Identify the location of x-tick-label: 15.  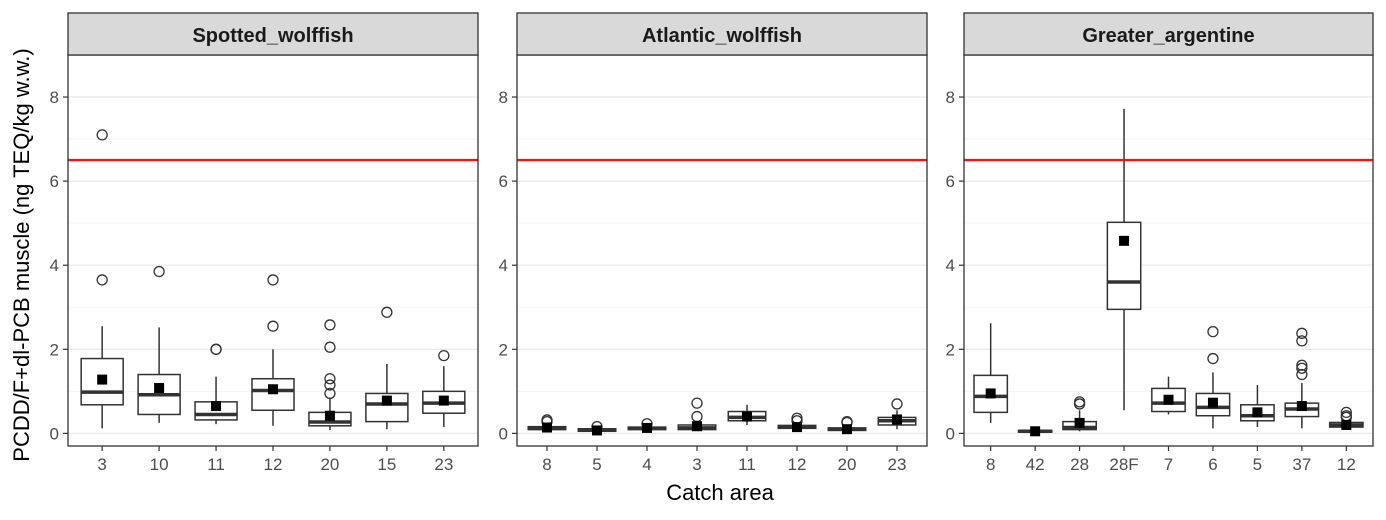
(386, 464).